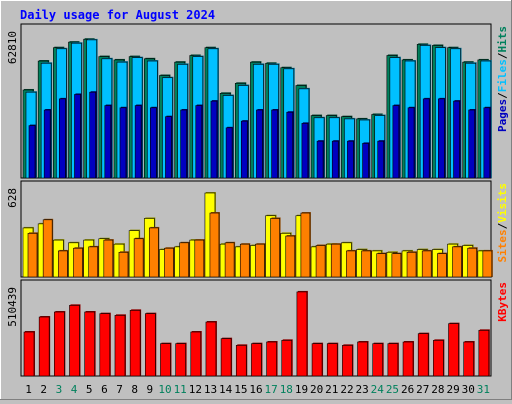 The image size is (512, 404). Describe the element at coordinates (12, 47) in the screenshot. I see `panel-hits-max-label: 62810` at that location.